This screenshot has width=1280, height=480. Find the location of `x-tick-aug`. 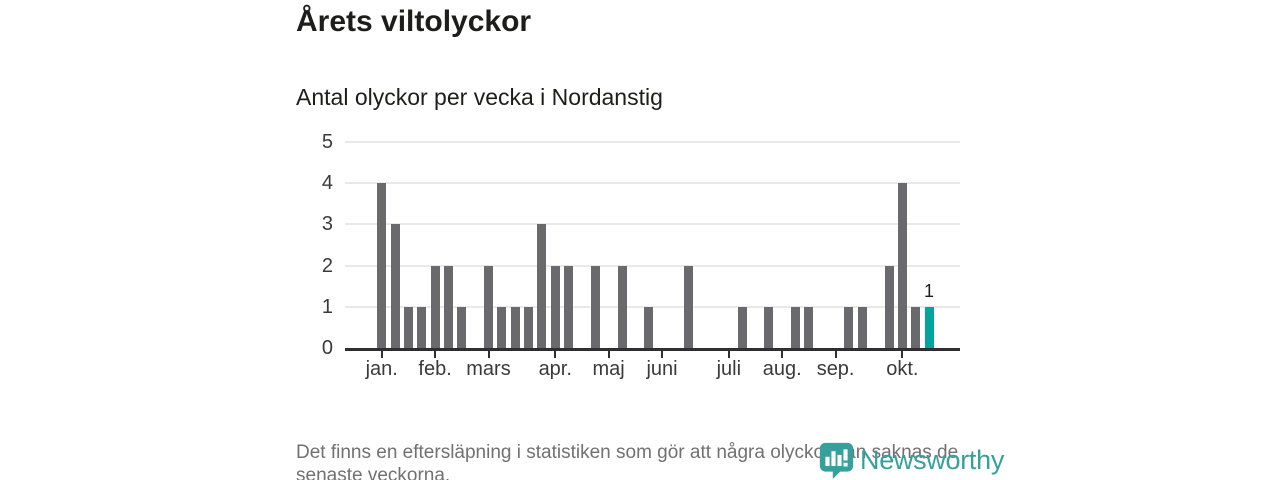

x-tick-aug is located at coordinates (782, 354).